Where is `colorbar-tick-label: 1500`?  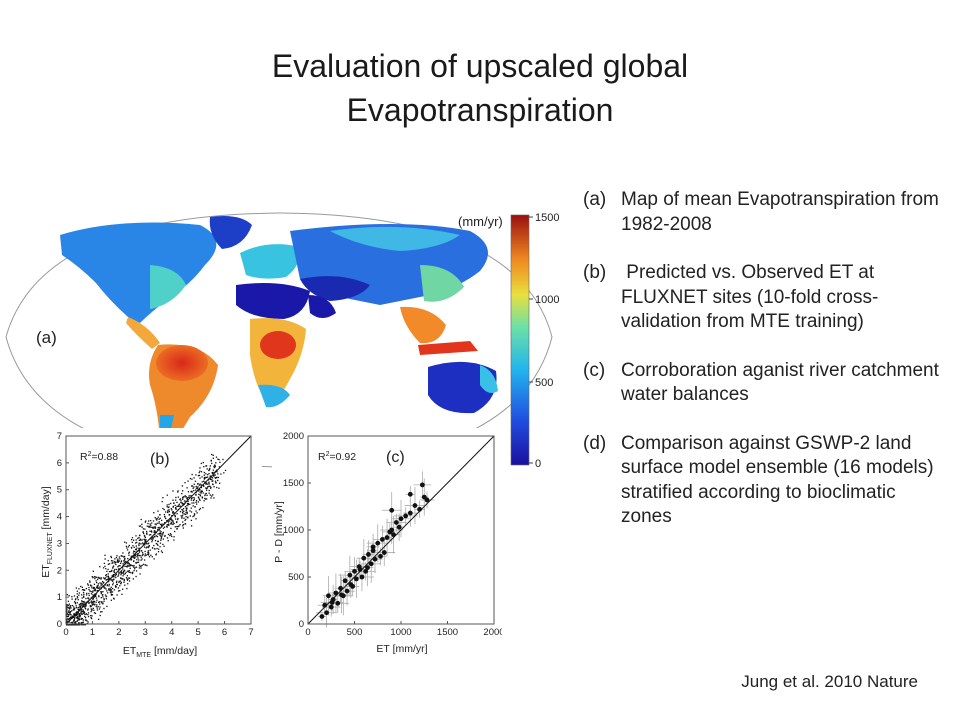
colorbar-tick-label: 1500 is located at coordinates (547, 218).